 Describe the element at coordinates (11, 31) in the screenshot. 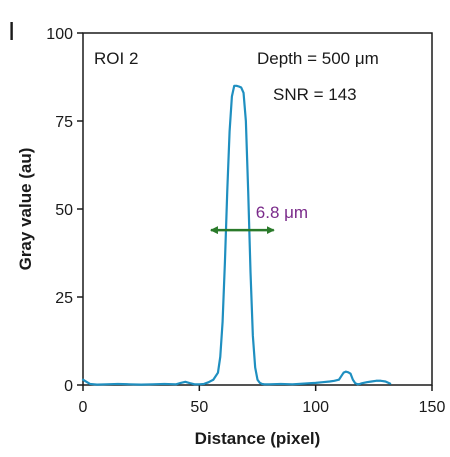

I see `panel-label: I` at that location.